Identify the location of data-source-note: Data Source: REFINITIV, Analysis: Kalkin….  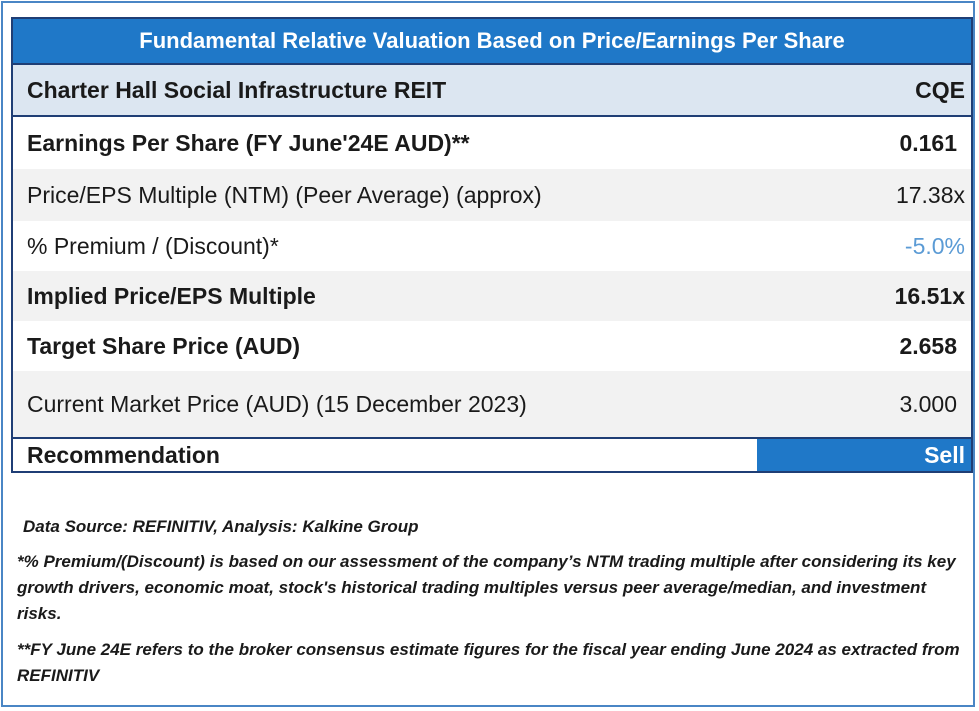
(221, 526).